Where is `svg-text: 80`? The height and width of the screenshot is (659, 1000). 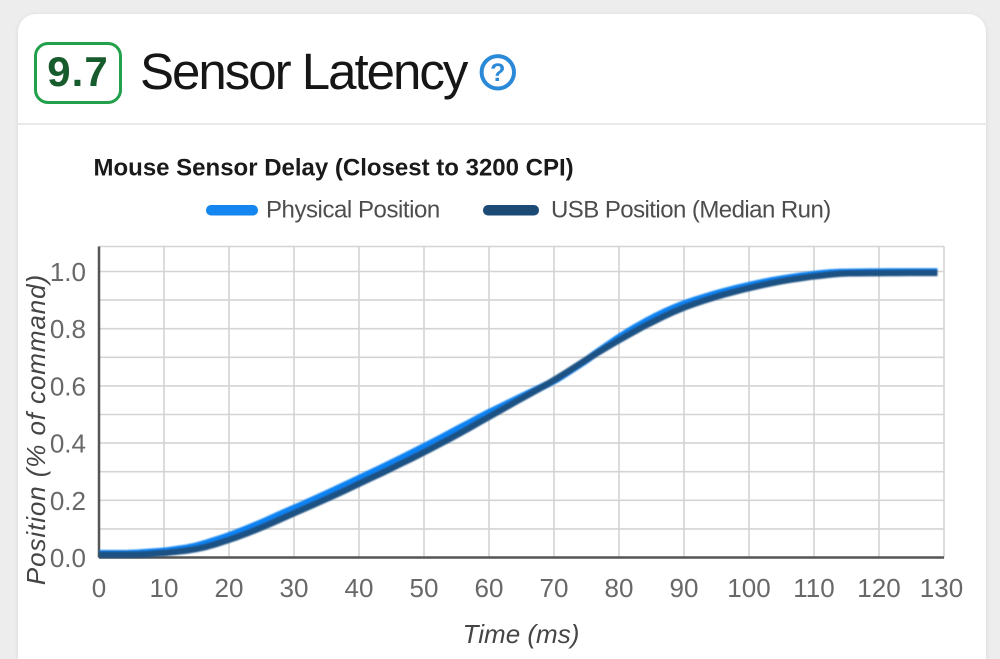
svg-text: 80 is located at coordinates (619, 588).